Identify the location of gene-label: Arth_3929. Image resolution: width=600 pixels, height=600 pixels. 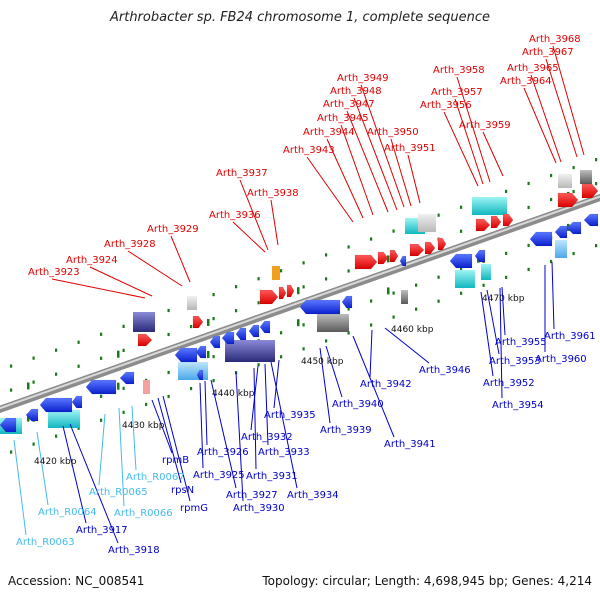
(173, 229).